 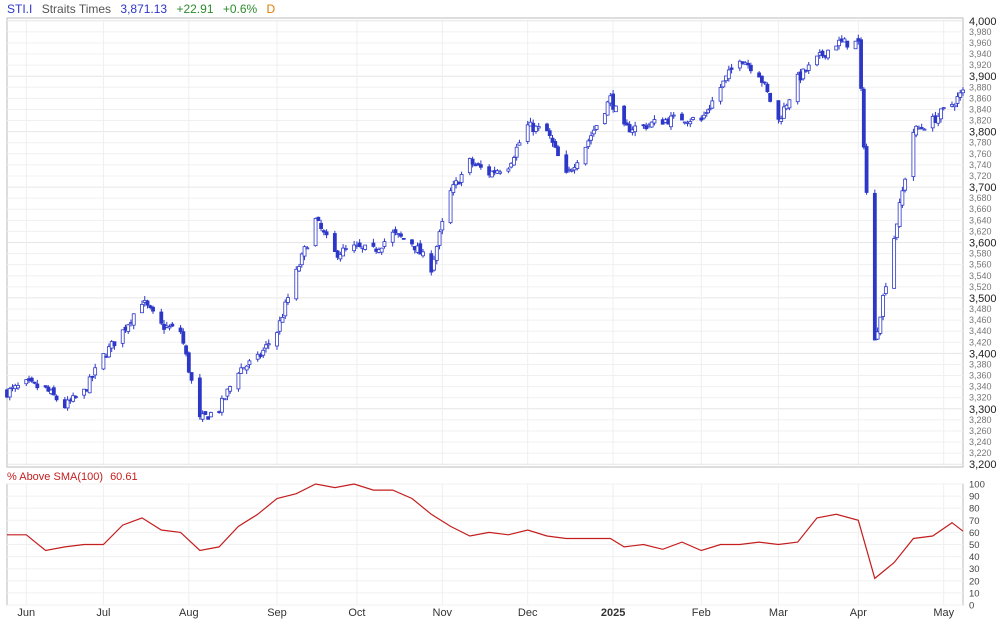 What do you see at coordinates (974, 509) in the screenshot?
I see `indicator-y-tick-label: 80` at bounding box center [974, 509].